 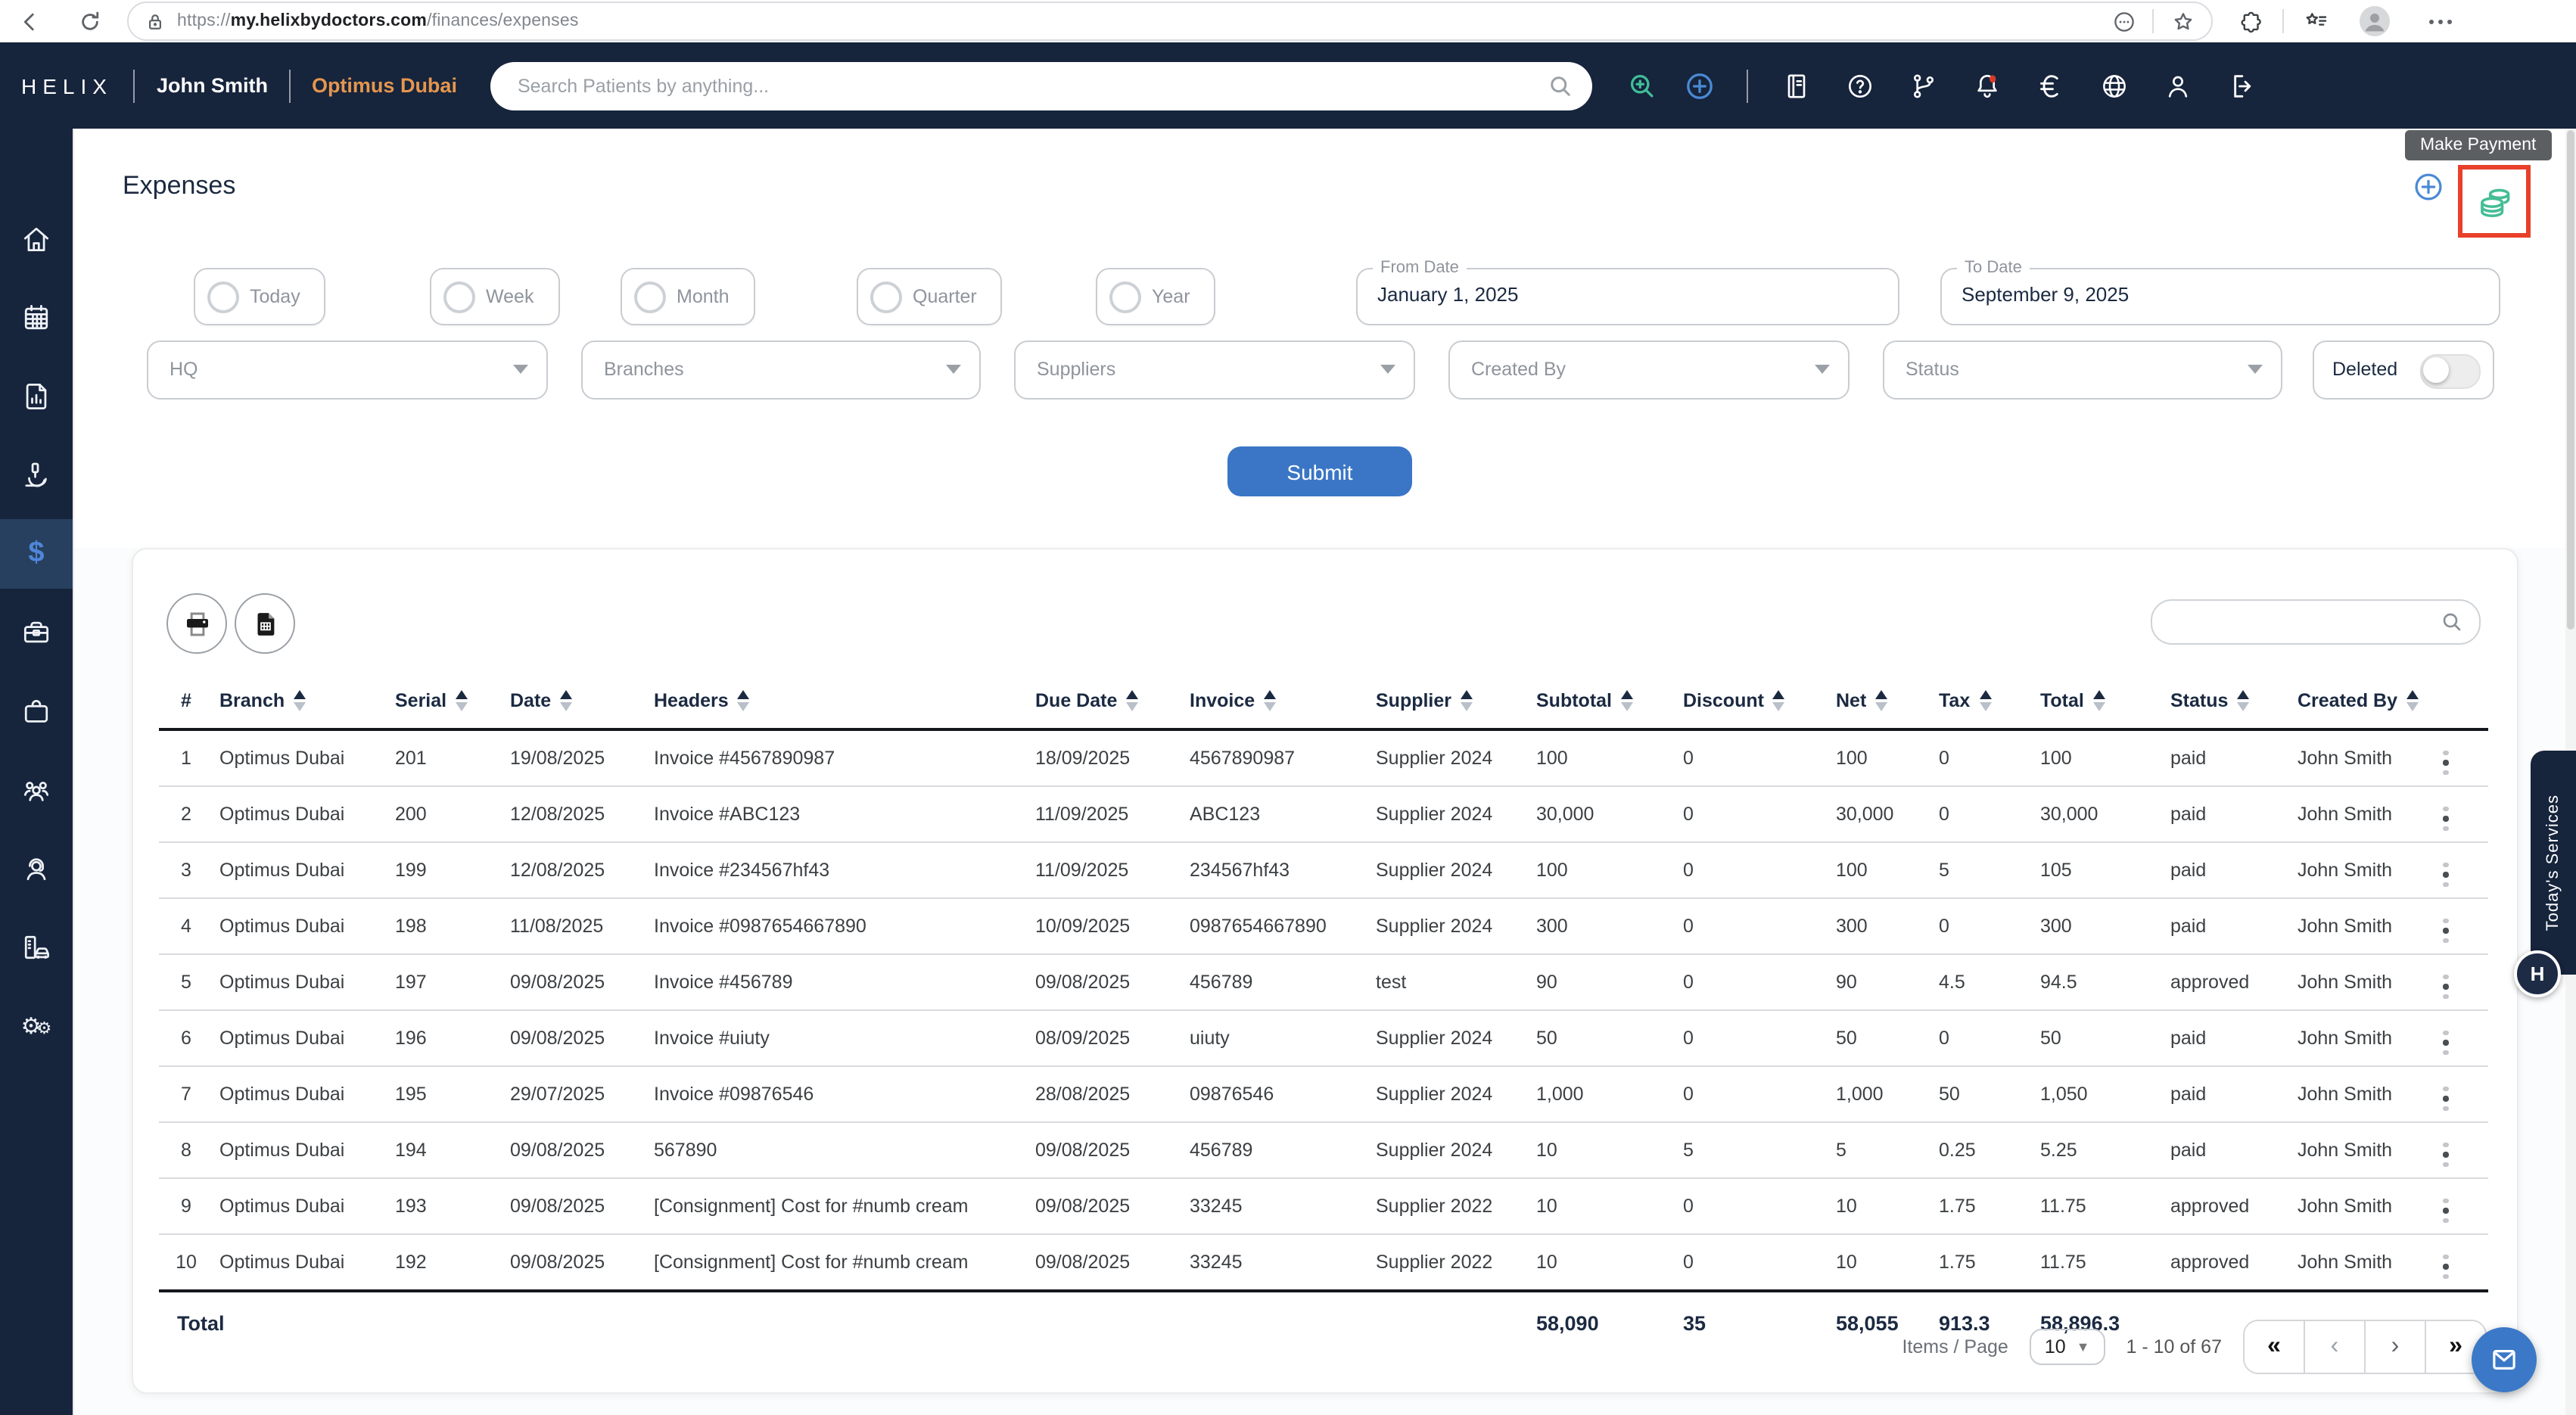 I want to click on submit-button: Submit, so click(x=1319, y=471).